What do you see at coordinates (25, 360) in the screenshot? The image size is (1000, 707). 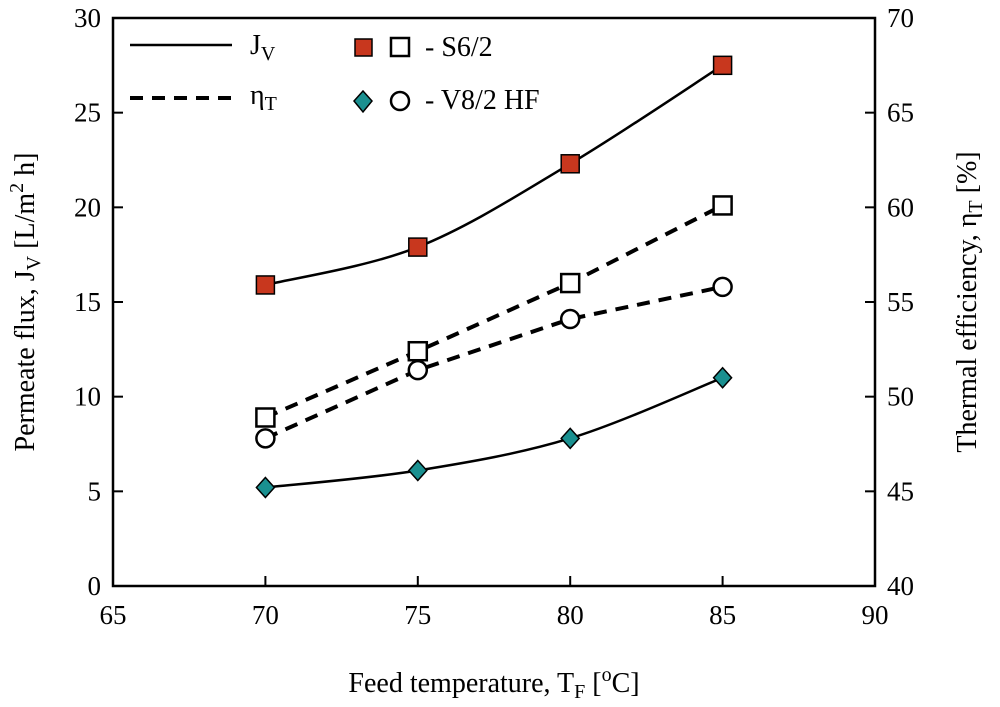 I see `left-y-axis-title-main: Permeate flux, J` at bounding box center [25, 360].